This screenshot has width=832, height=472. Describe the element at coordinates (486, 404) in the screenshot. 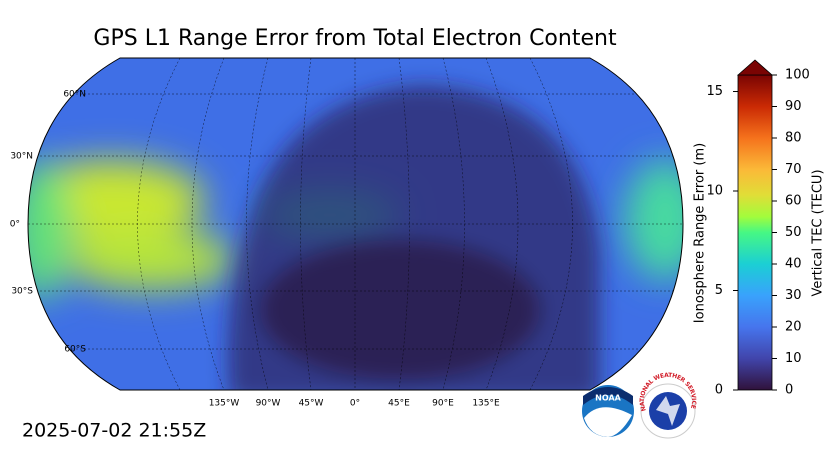

I see `lon-label: 135°E` at that location.